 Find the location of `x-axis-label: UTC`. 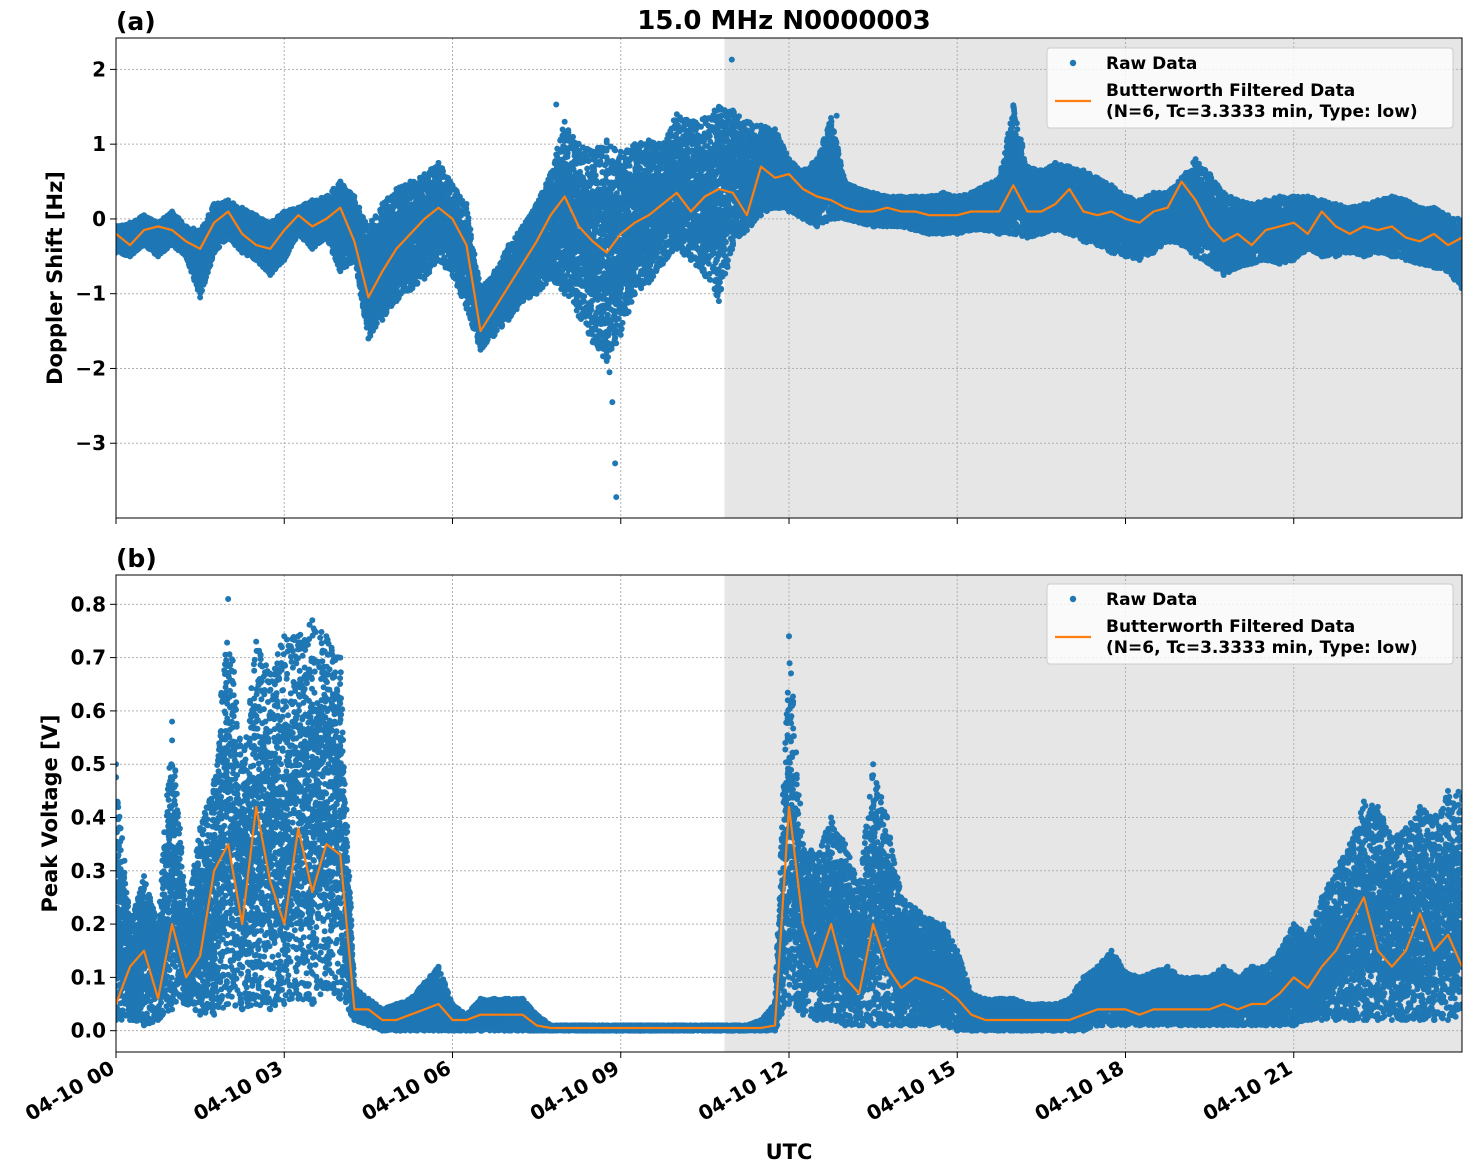

x-axis-label: UTC is located at coordinates (789, 1152).